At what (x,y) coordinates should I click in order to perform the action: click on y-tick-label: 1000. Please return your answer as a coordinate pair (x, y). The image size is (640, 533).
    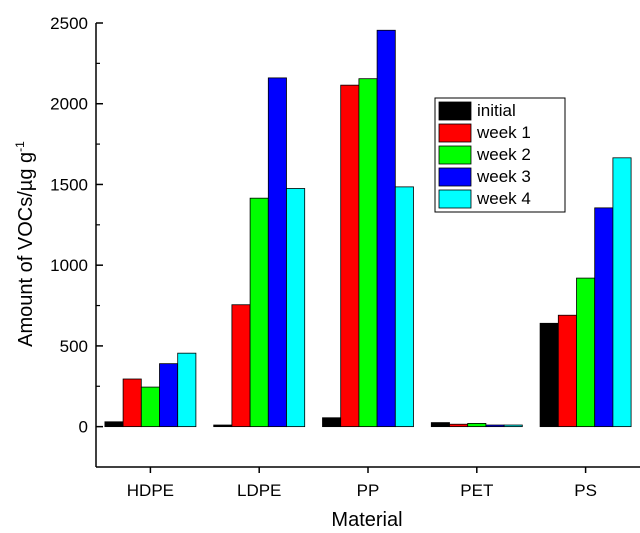
    Looking at the image, I should click on (69, 265).